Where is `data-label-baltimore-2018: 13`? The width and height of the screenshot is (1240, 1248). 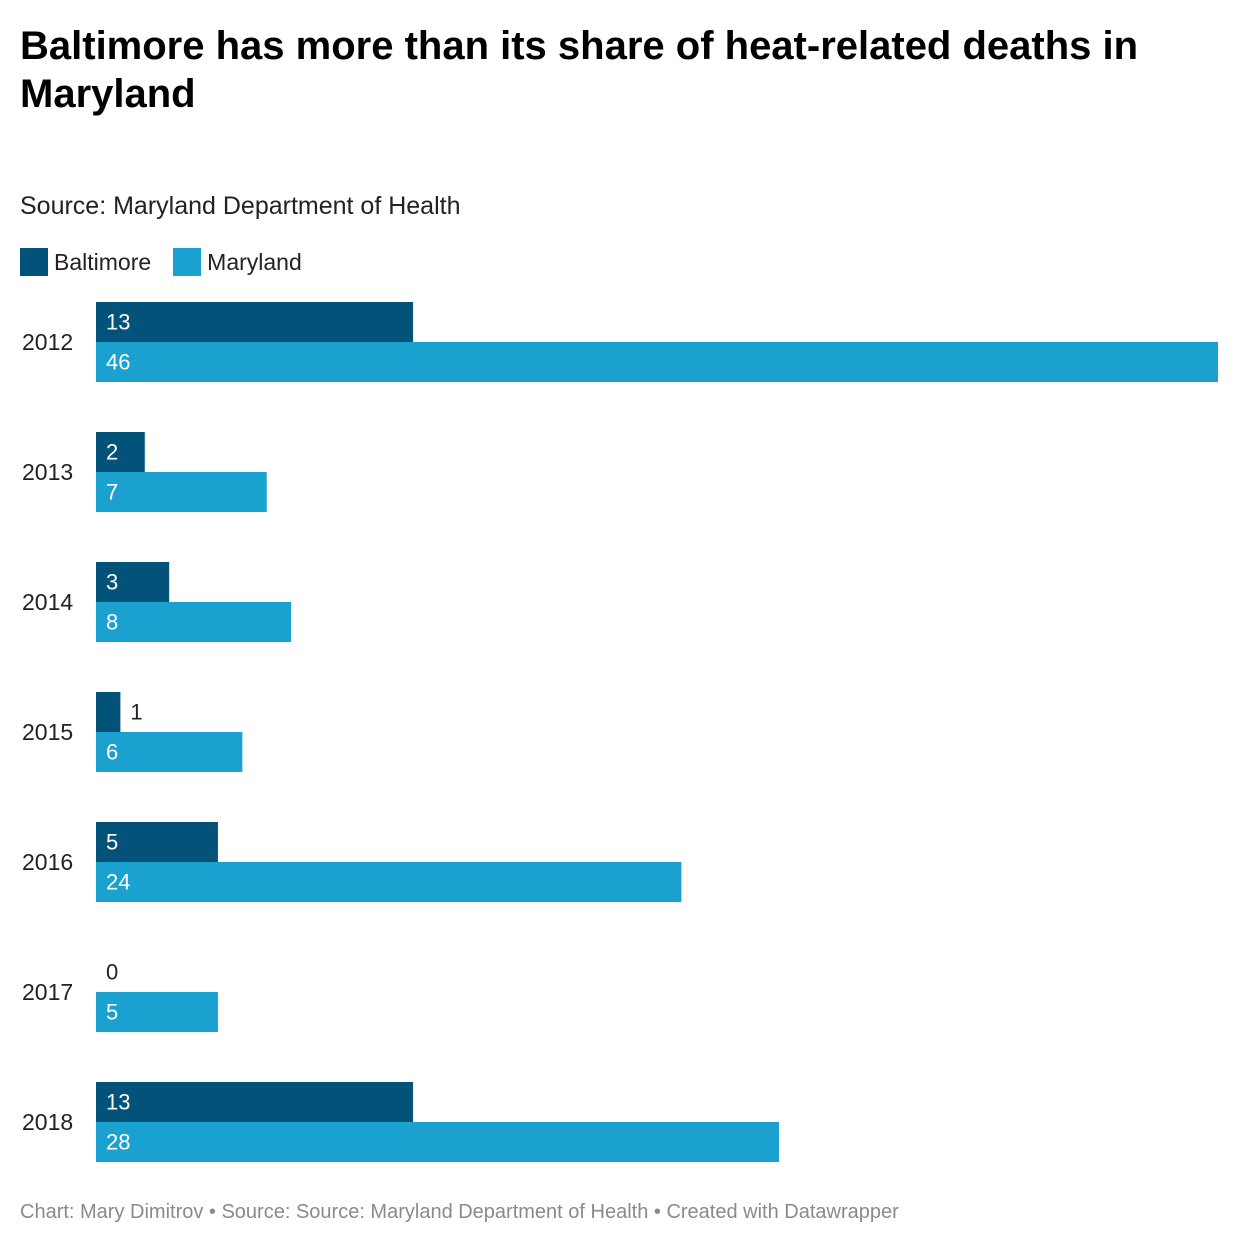
data-label-baltimore-2018: 13 is located at coordinates (118, 1102).